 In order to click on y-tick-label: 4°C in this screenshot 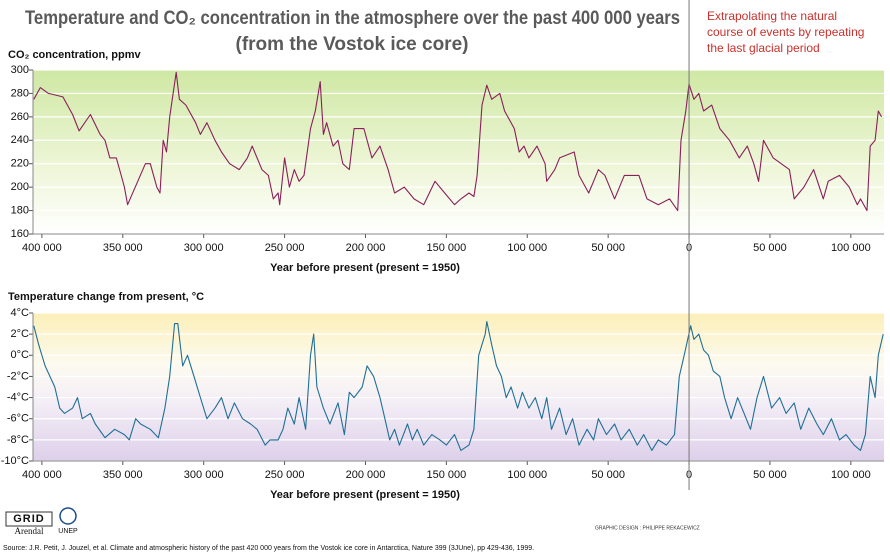, I will do `click(20, 313)`.